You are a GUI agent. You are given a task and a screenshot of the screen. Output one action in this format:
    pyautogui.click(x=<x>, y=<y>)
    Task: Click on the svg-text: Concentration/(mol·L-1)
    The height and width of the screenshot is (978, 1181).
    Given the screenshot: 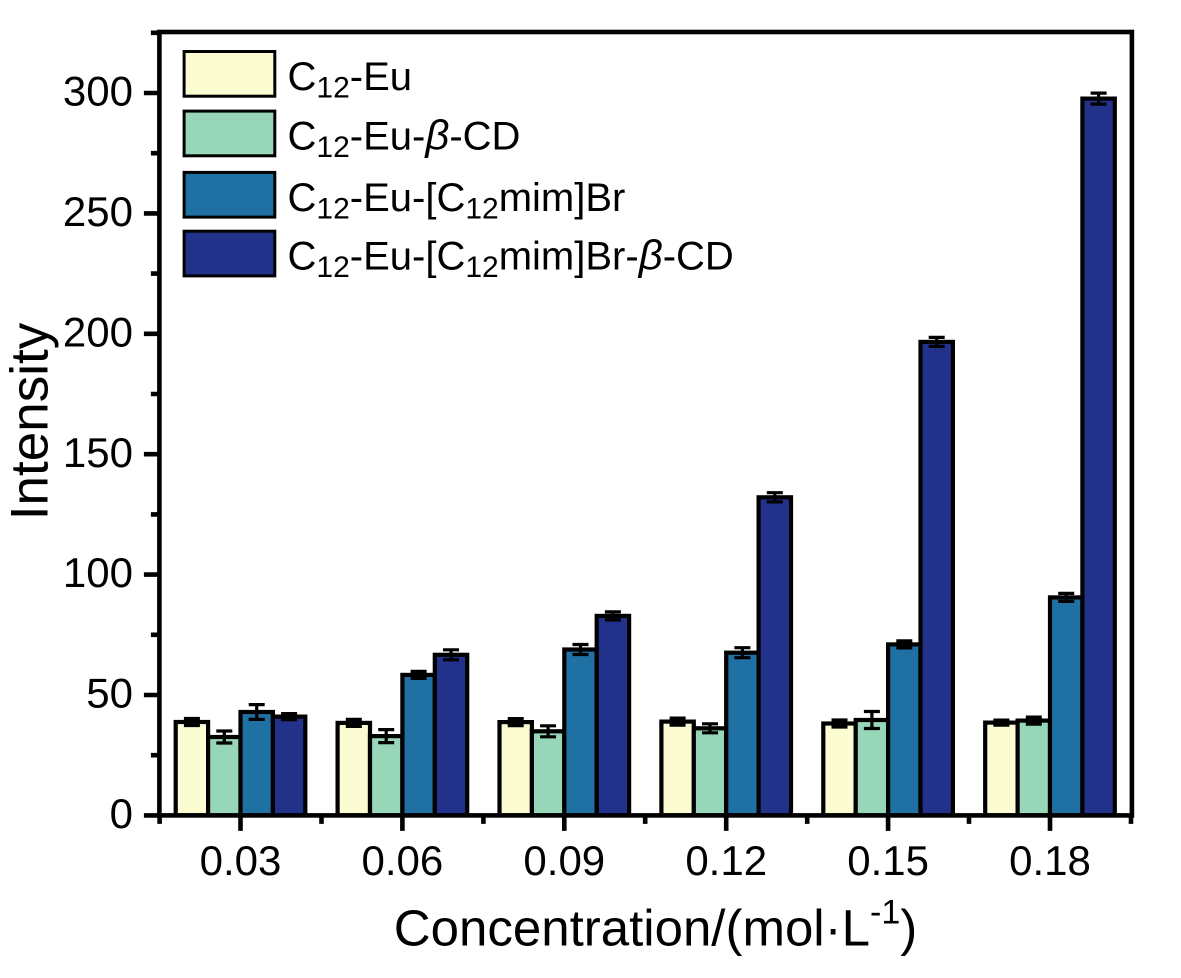 What is the action you would take?
    pyautogui.click(x=655, y=925)
    